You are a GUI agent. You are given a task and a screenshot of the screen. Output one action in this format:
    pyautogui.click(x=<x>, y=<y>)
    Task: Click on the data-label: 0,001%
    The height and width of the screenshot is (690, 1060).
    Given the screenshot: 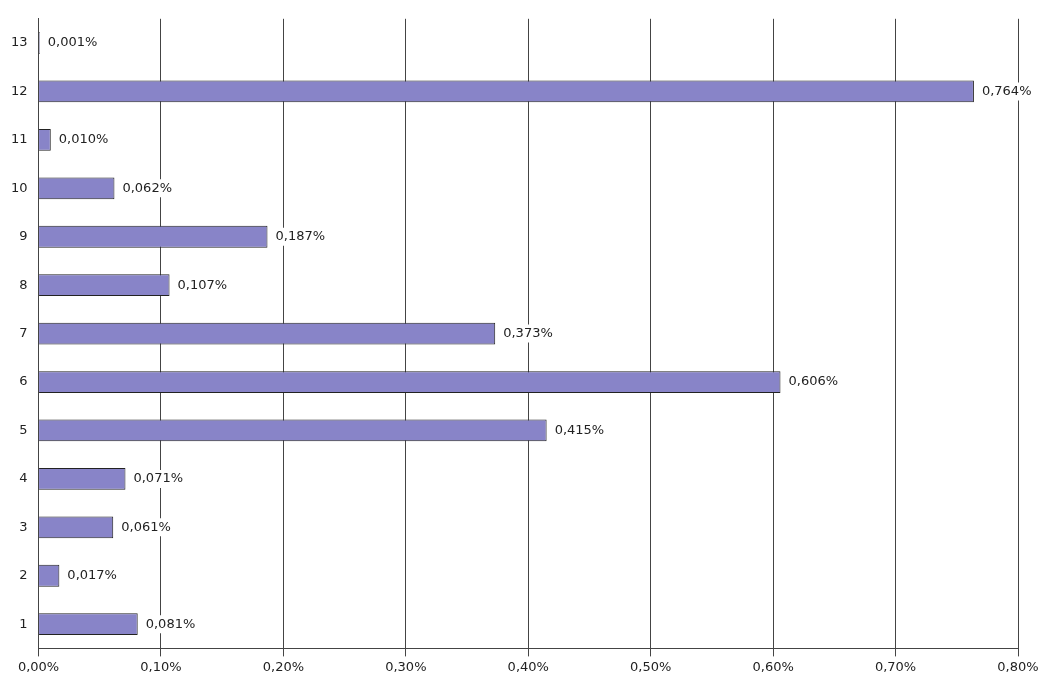 What is the action you would take?
    pyautogui.click(x=72, y=42)
    